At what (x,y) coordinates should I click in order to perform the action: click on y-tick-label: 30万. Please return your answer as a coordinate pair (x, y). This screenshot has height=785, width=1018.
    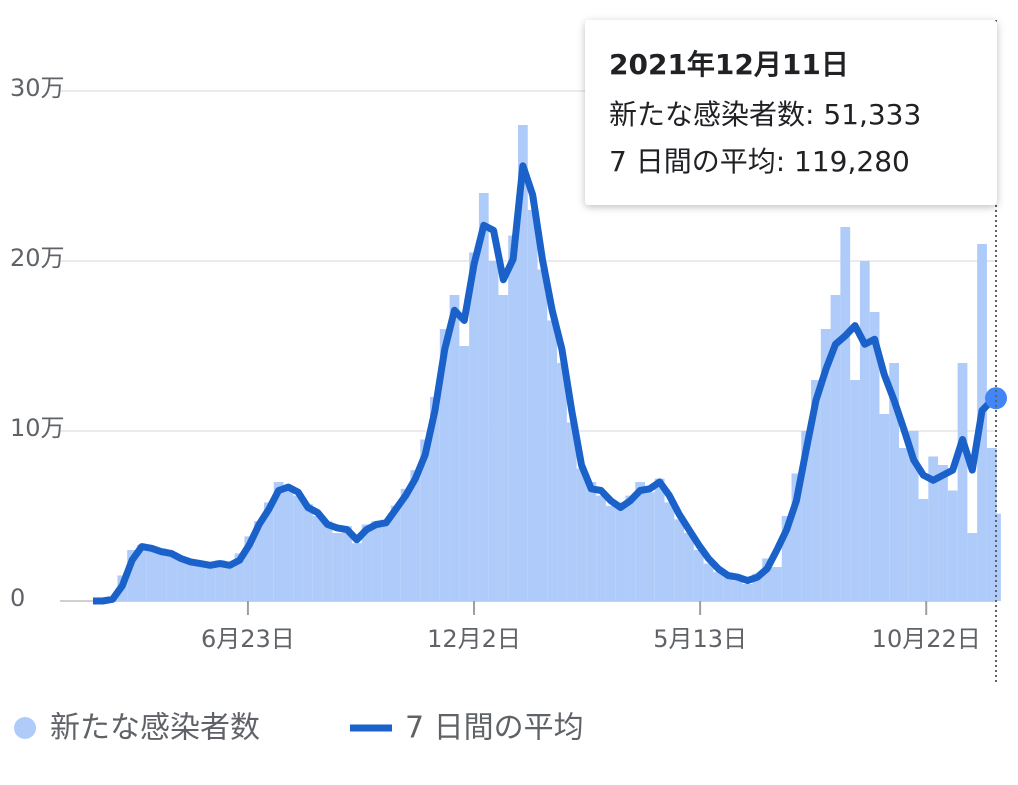
    Looking at the image, I should click on (37, 88).